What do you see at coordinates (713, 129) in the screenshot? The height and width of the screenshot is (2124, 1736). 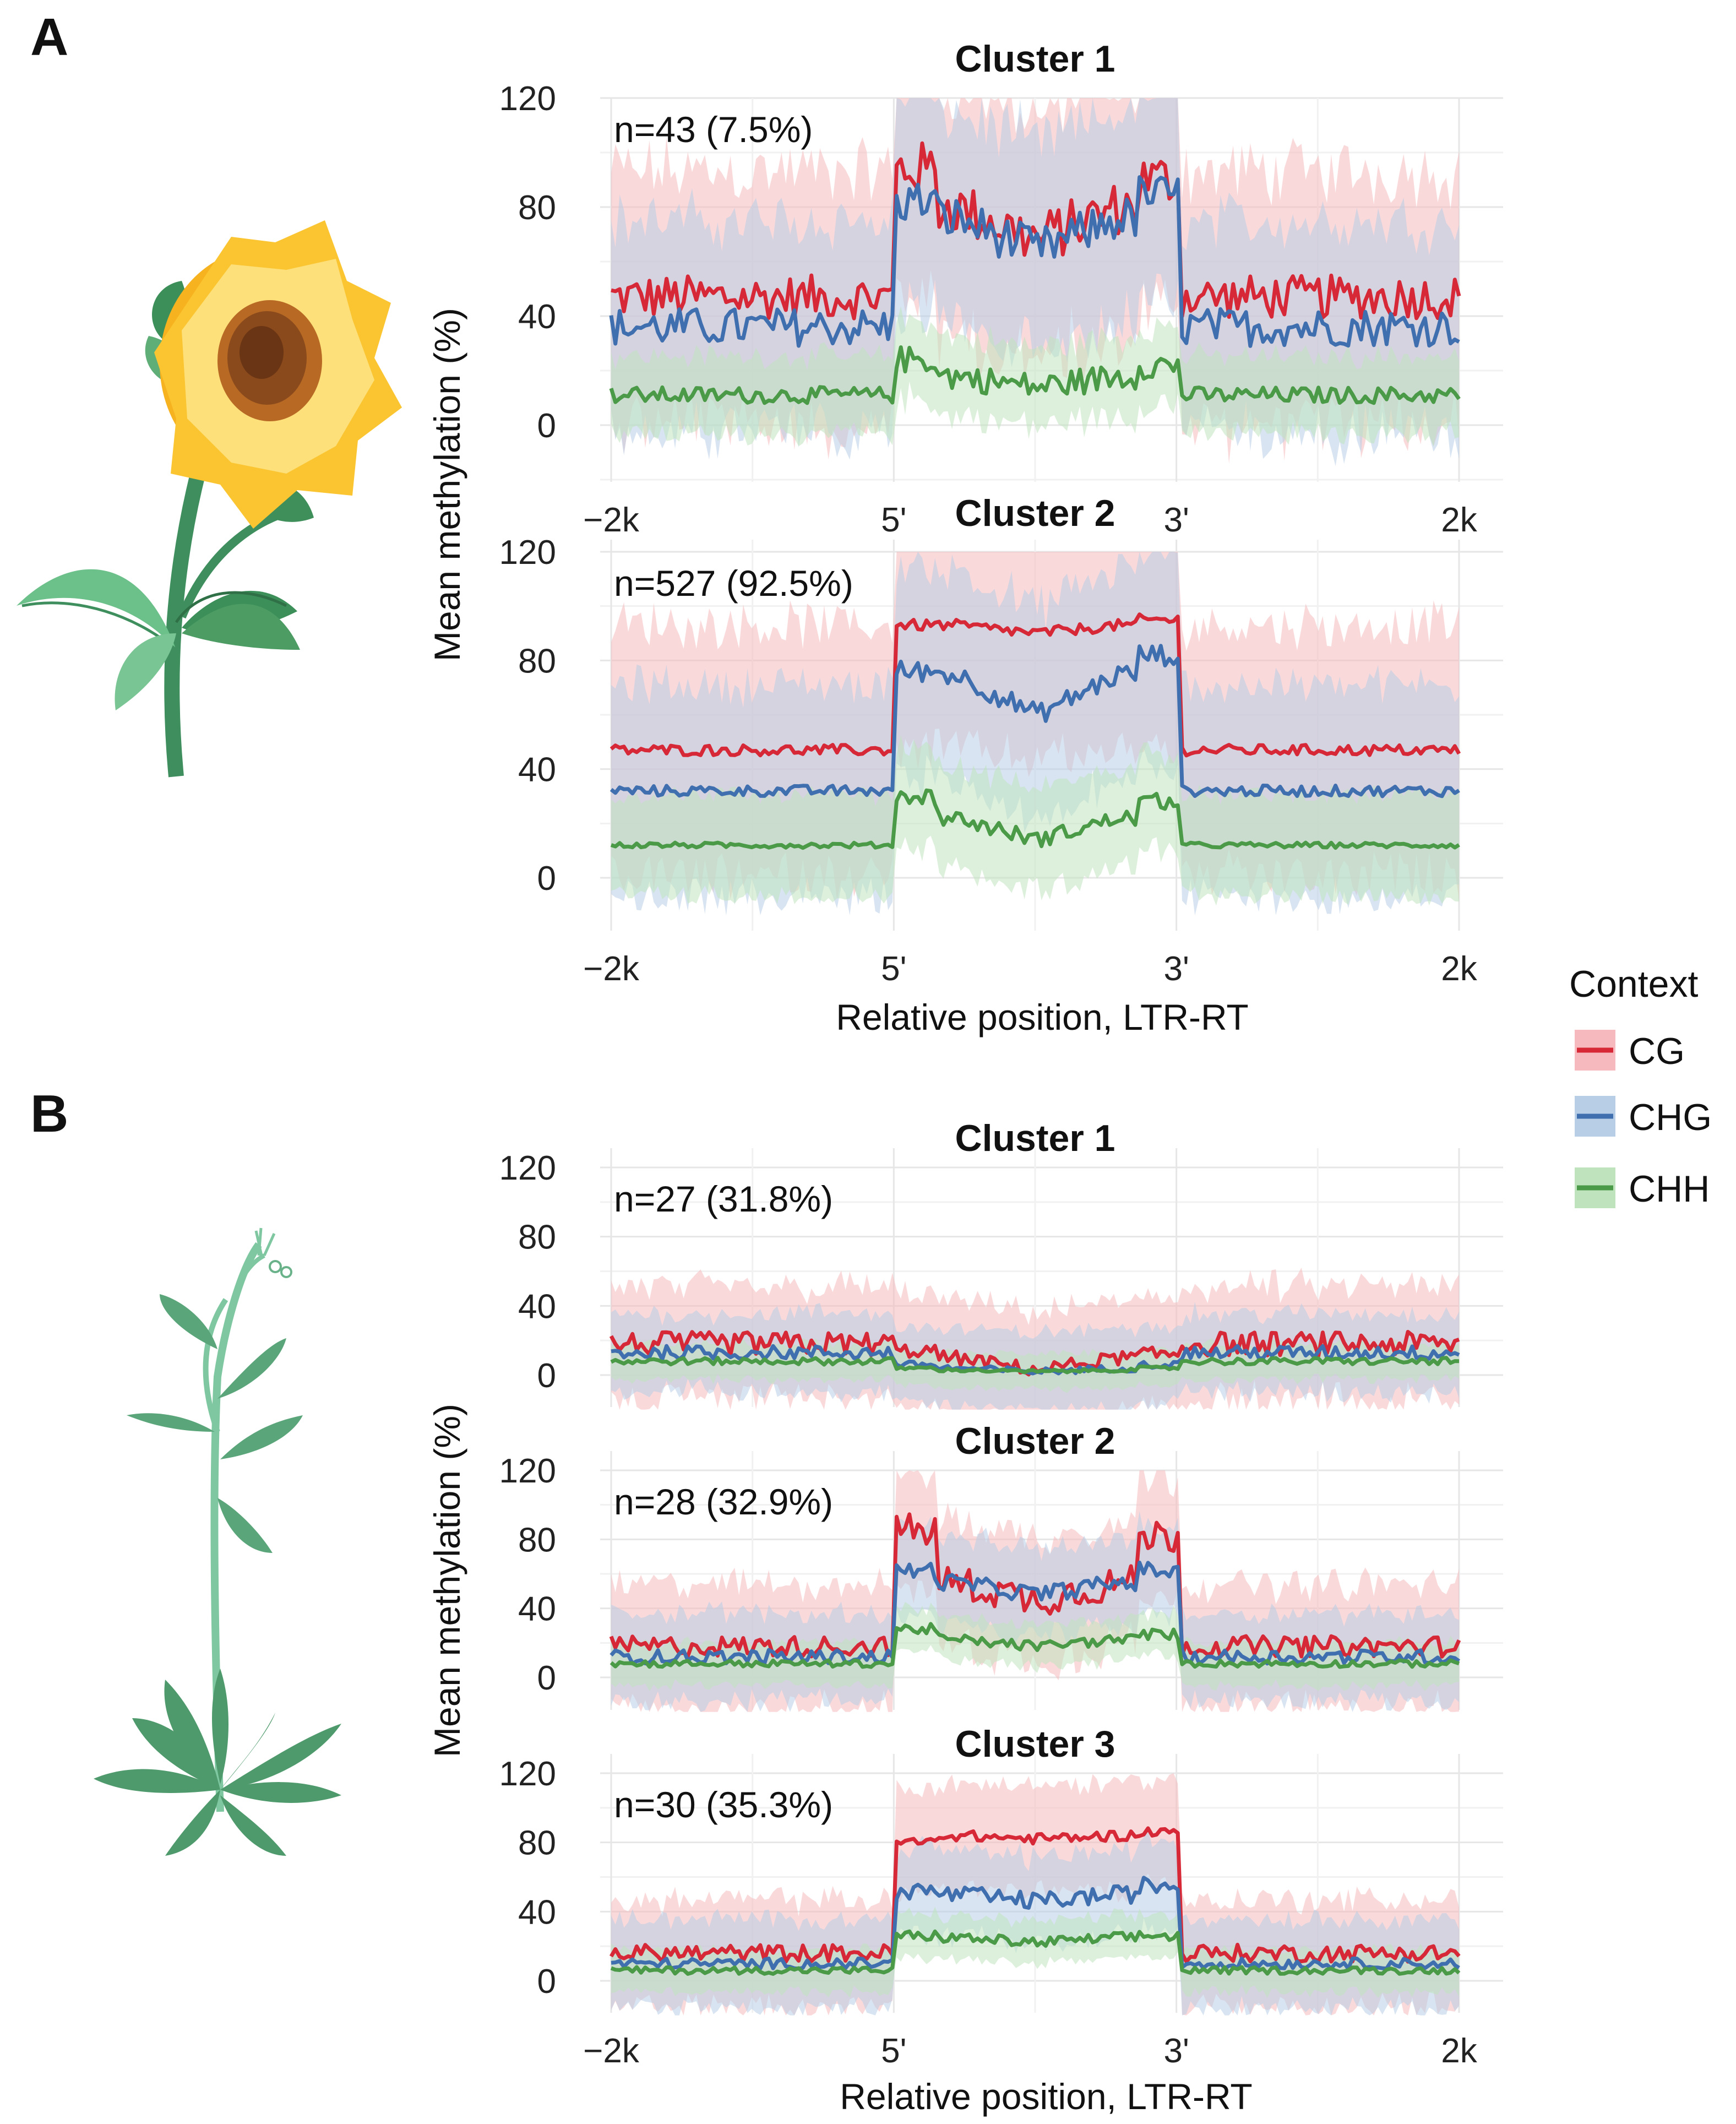 I see `cluster-annotation: n=43 (7.5%)` at bounding box center [713, 129].